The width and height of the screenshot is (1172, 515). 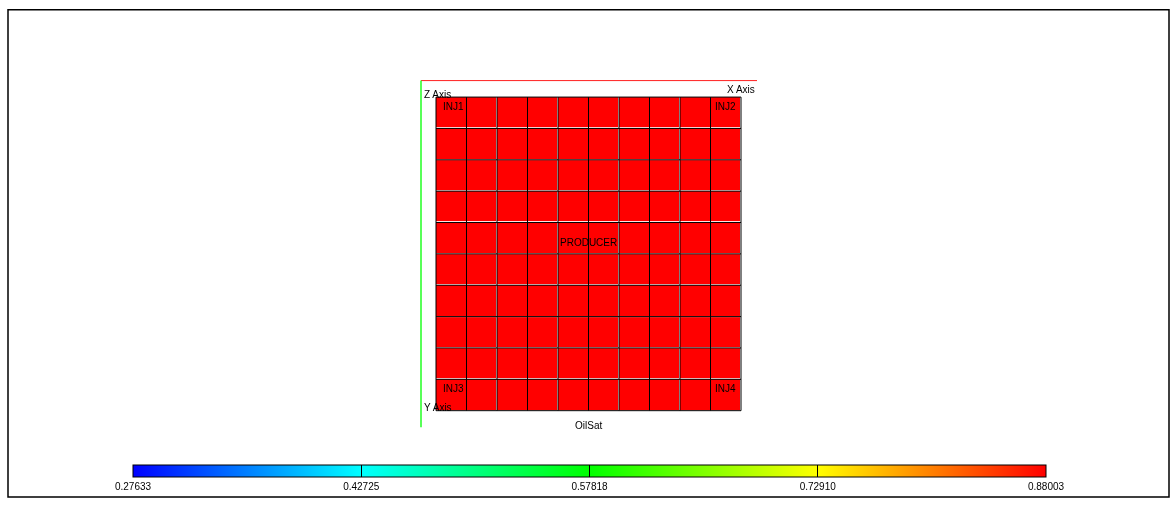 What do you see at coordinates (453, 388) in the screenshot?
I see `annotation: INJ3` at bounding box center [453, 388].